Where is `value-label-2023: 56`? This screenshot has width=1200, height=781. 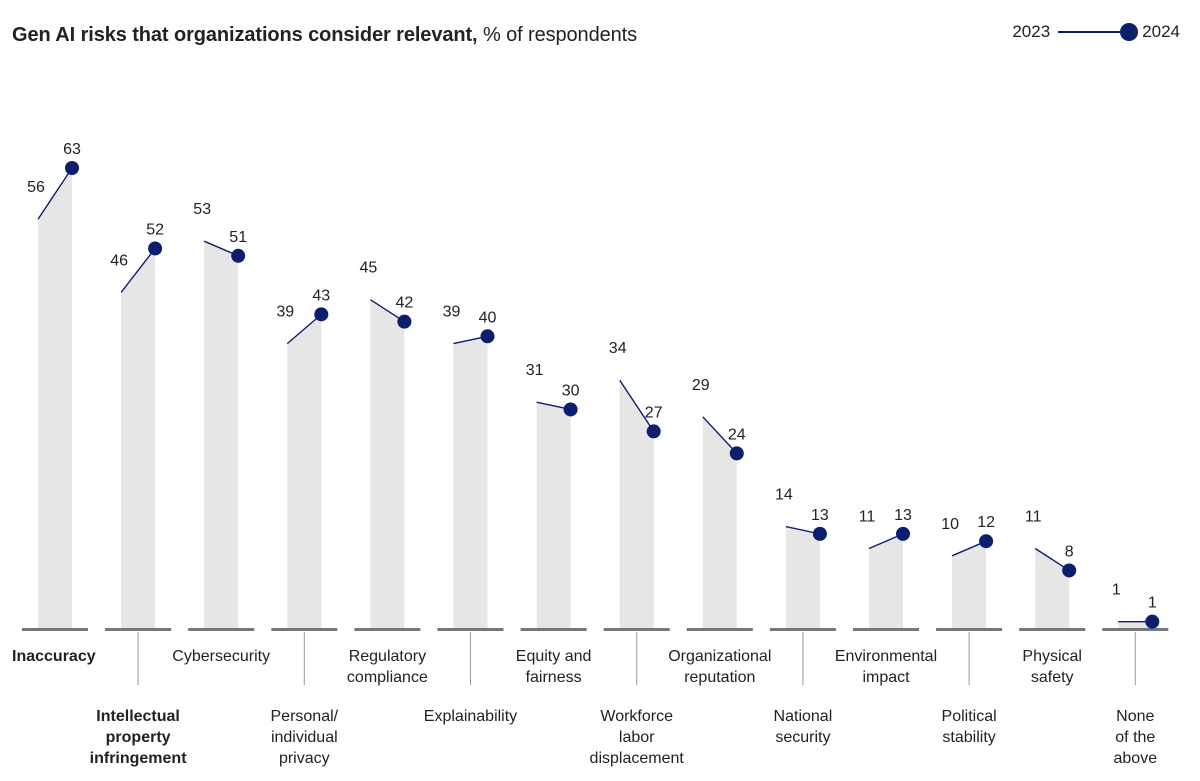
value-label-2023: 56 is located at coordinates (36, 187).